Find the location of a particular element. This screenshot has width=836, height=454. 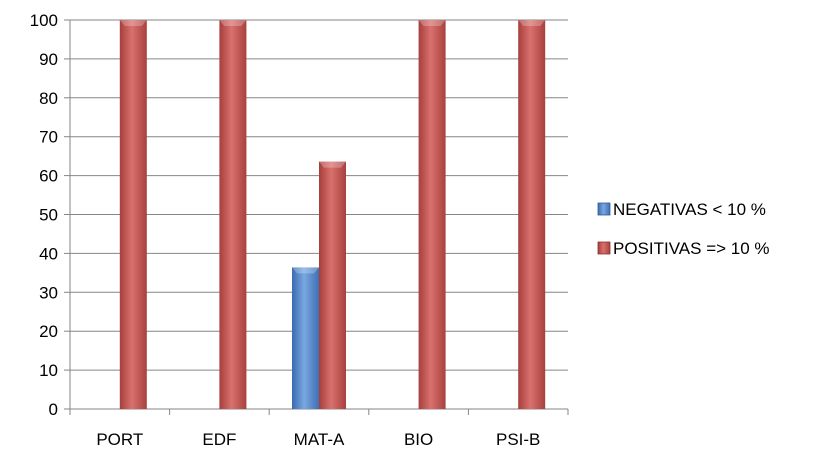

x-category-labels: PORT EDF MAT-A BIO PSI-B is located at coordinates (318, 439).